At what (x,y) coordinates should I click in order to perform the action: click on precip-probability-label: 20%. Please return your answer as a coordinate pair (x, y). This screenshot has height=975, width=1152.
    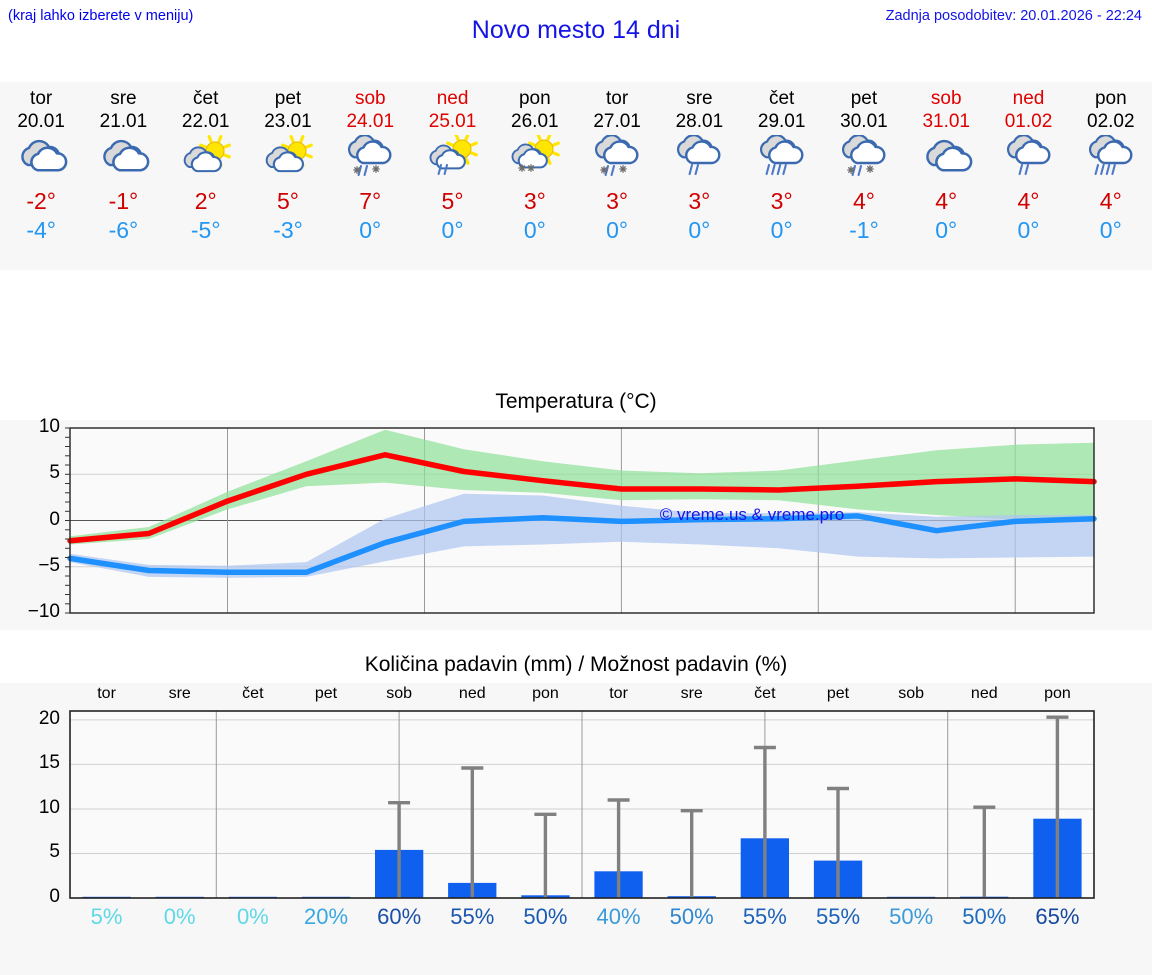
    Looking at the image, I should click on (326, 916).